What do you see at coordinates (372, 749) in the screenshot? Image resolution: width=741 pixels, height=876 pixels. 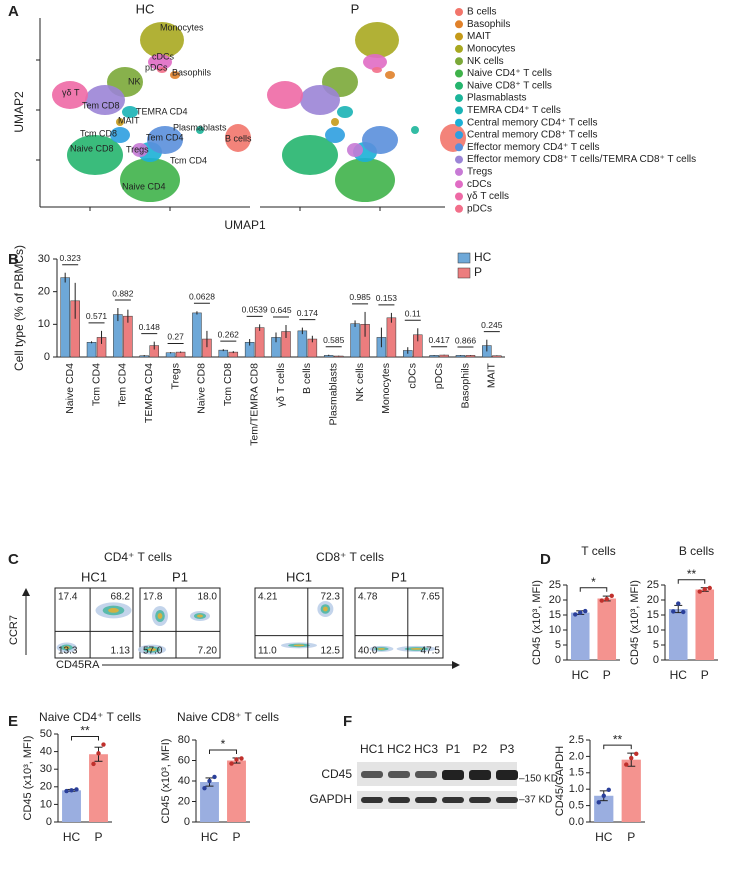 I see `lane-label: HC1` at bounding box center [372, 749].